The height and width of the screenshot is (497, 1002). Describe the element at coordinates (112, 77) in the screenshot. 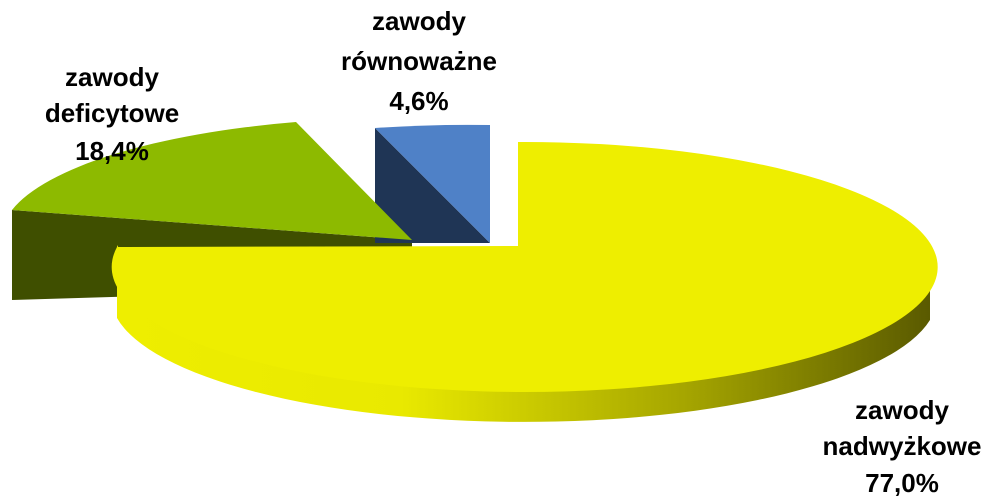

I see `label-deficytowe-line1: zawody` at that location.